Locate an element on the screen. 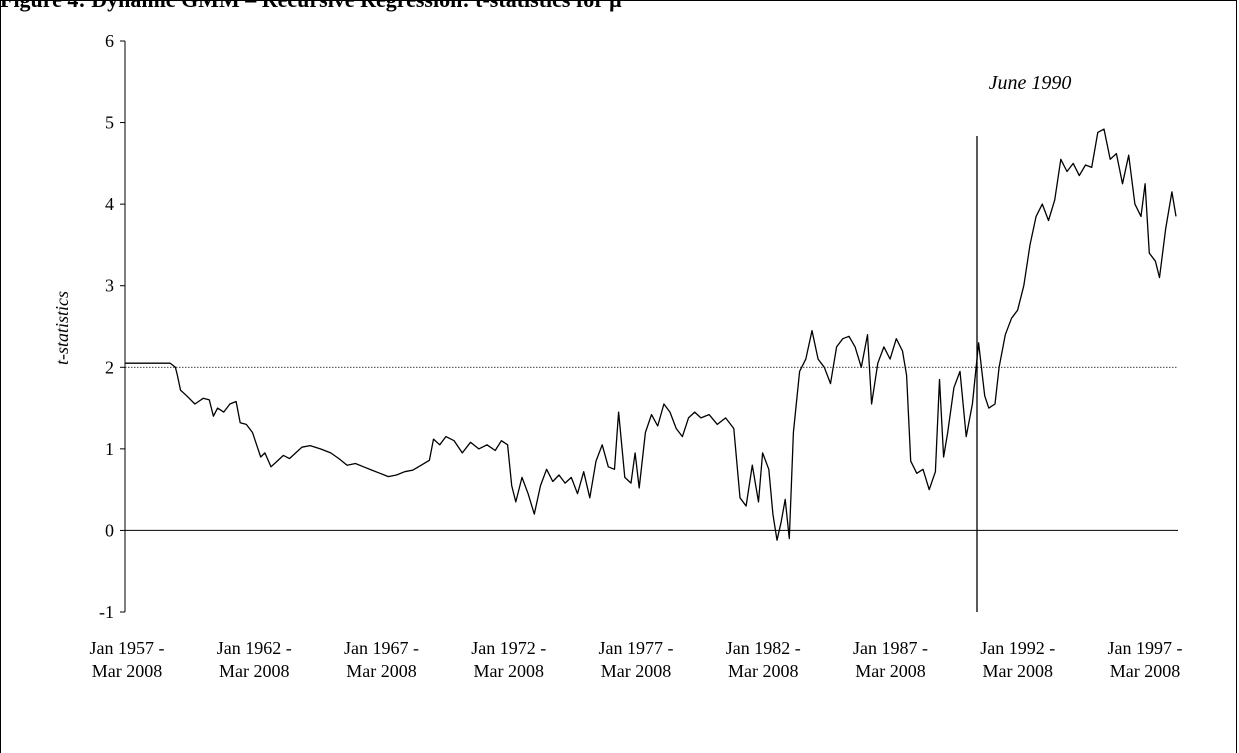 The height and width of the screenshot is (753, 1239). y-tick-label: -1 is located at coordinates (106, 612).